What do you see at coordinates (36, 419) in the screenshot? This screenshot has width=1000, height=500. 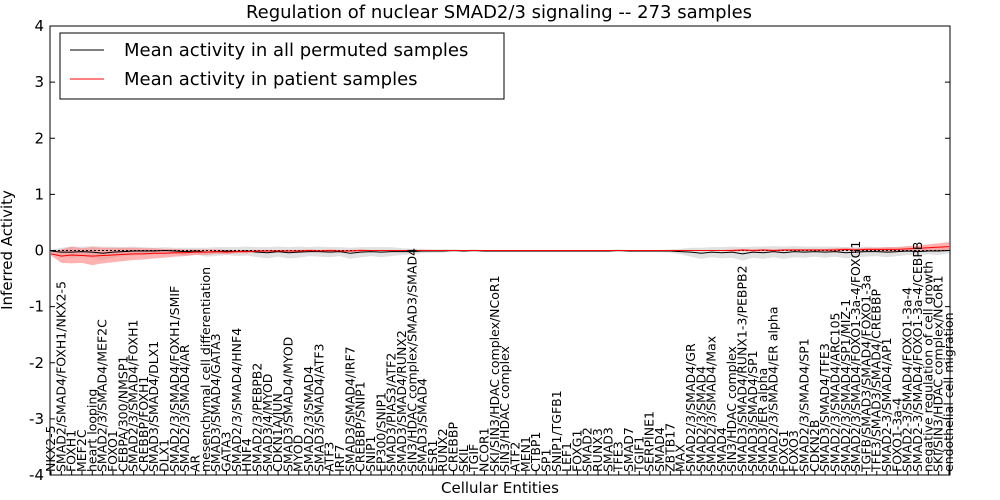 I see `y-tick-label: -3` at bounding box center [36, 419].